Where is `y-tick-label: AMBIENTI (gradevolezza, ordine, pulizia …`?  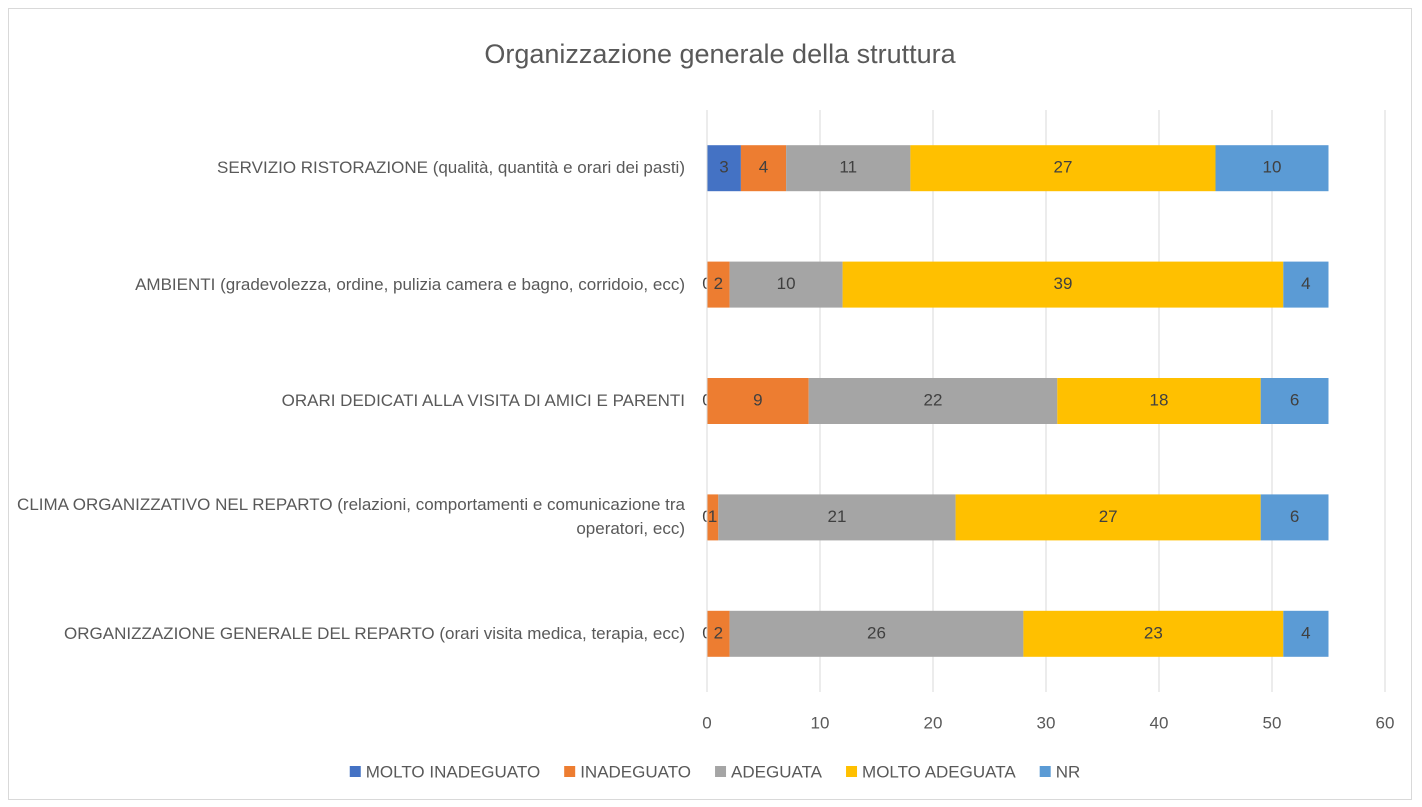 y-tick-label: AMBIENTI (gradevolezza, ordine, pulizia … is located at coordinates (410, 284).